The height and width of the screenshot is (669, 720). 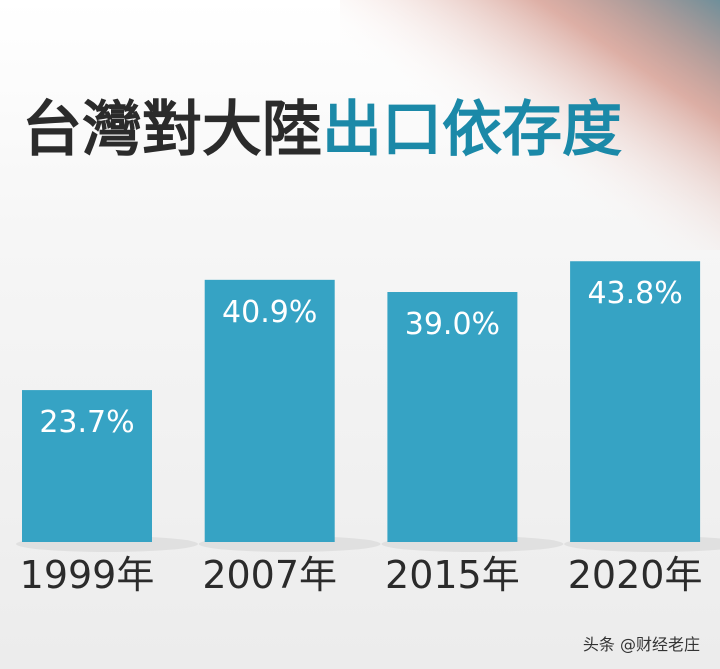 I want to click on chart-title: 台灣對大陸出口依存度, so click(x=322, y=130).